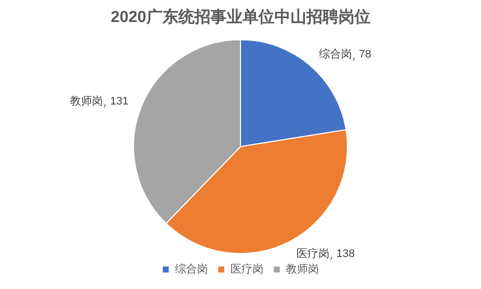 The height and width of the screenshot is (289, 481). Describe the element at coordinates (191, 269) in the screenshot. I see `legend-label: 综合岗` at that location.